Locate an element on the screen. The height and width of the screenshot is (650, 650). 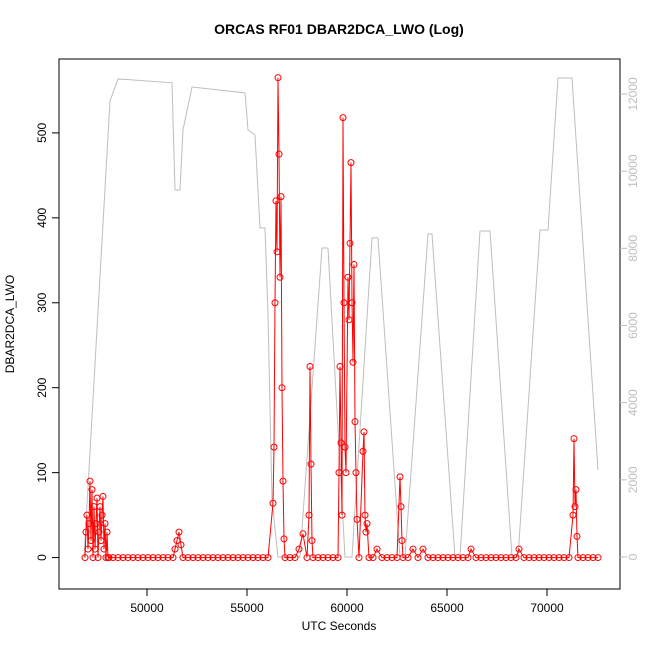
y2-tick-label: 12000 is located at coordinates (633, 94).